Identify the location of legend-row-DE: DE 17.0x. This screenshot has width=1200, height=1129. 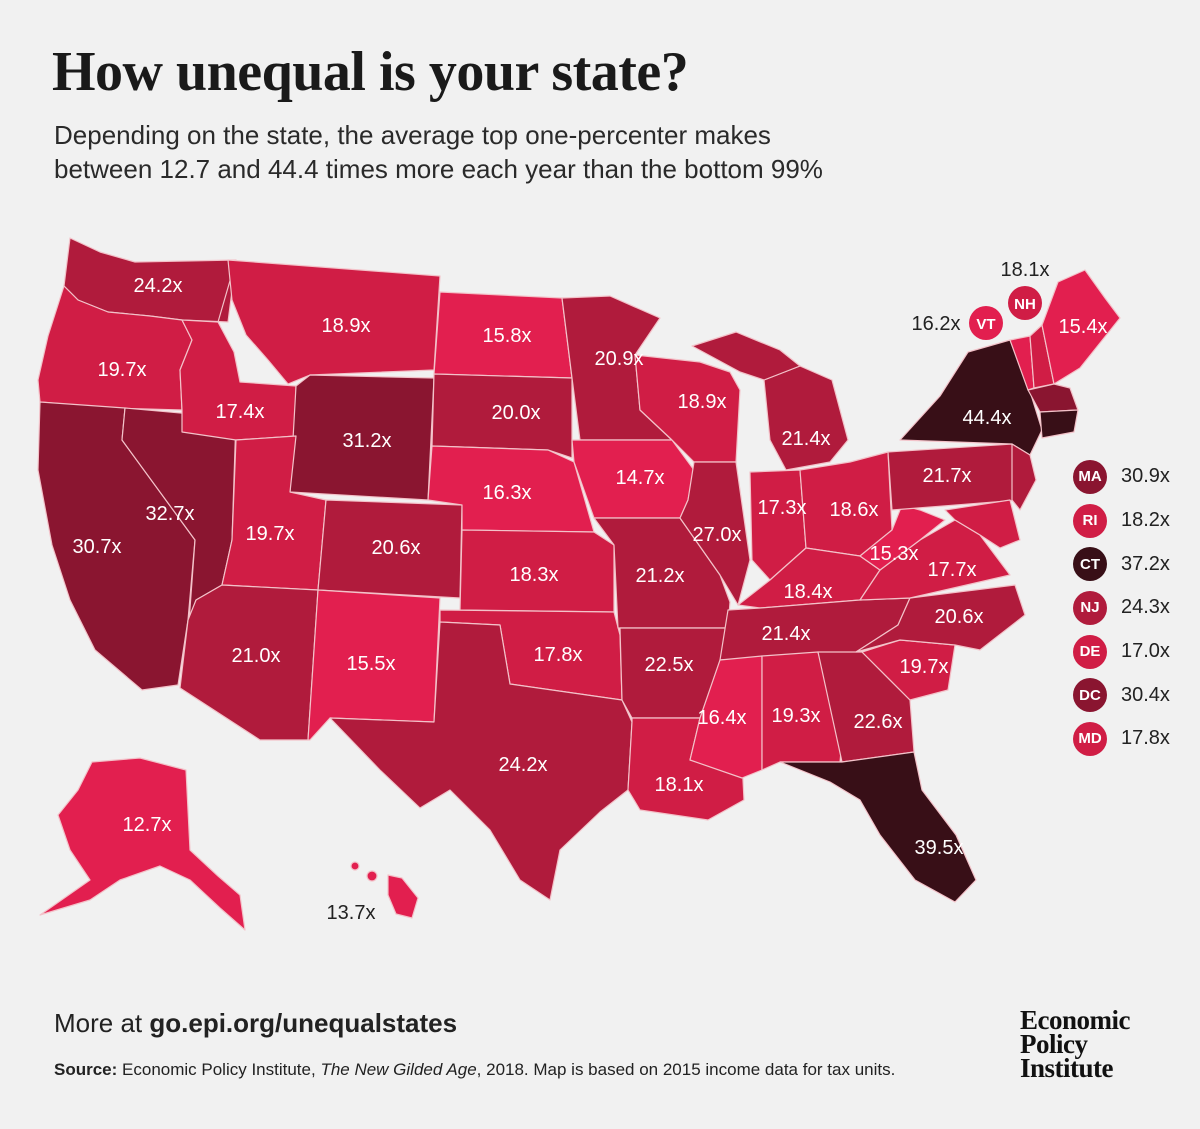
(1121, 652).